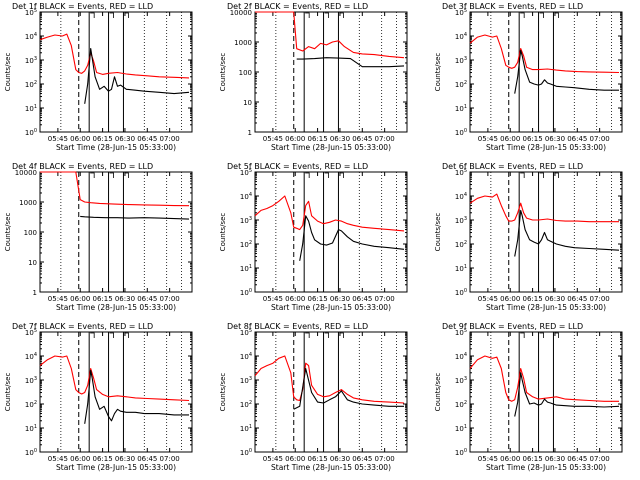 This screenshot has width=640, height=480. I want to click on y-tick-label: 1000, so click(28, 203).